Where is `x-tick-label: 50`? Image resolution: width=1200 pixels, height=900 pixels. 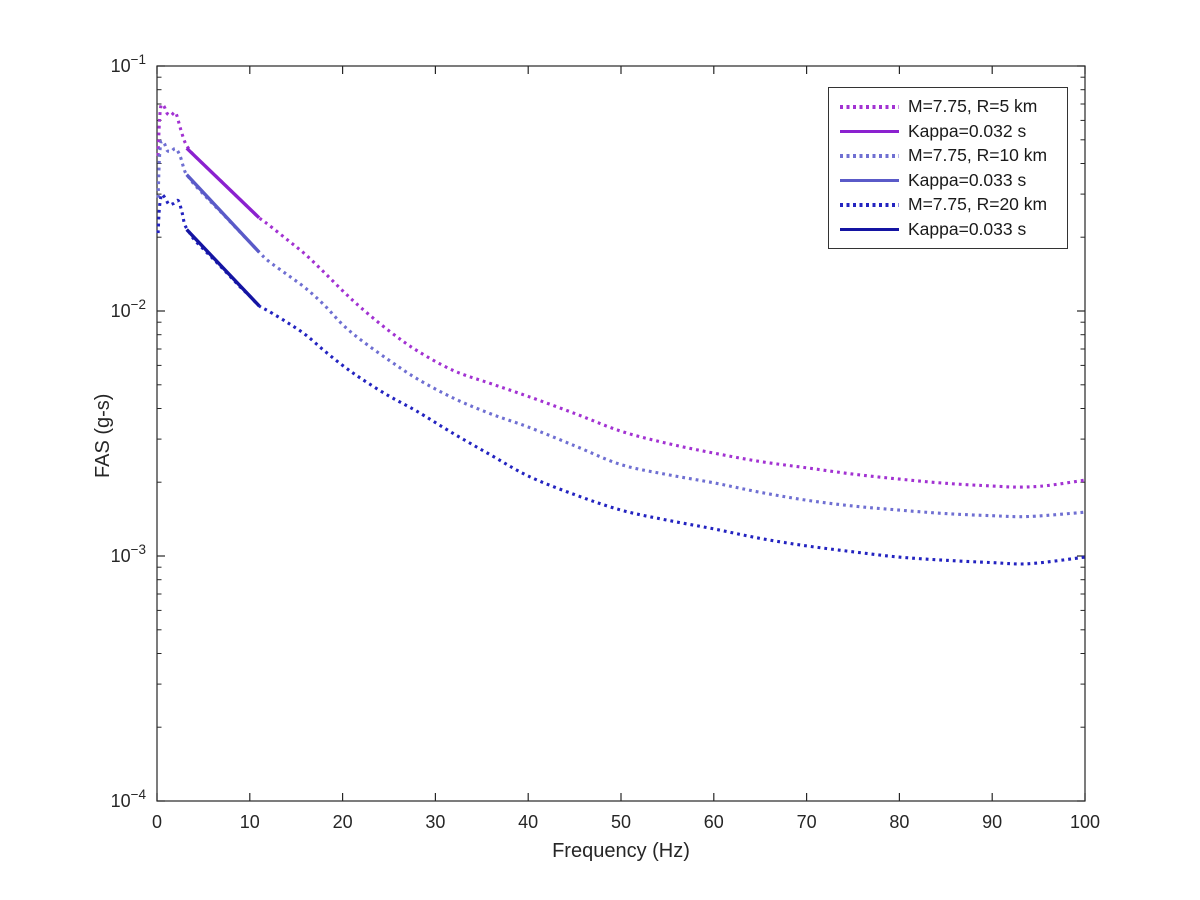
x-tick-label: 50 is located at coordinates (621, 822).